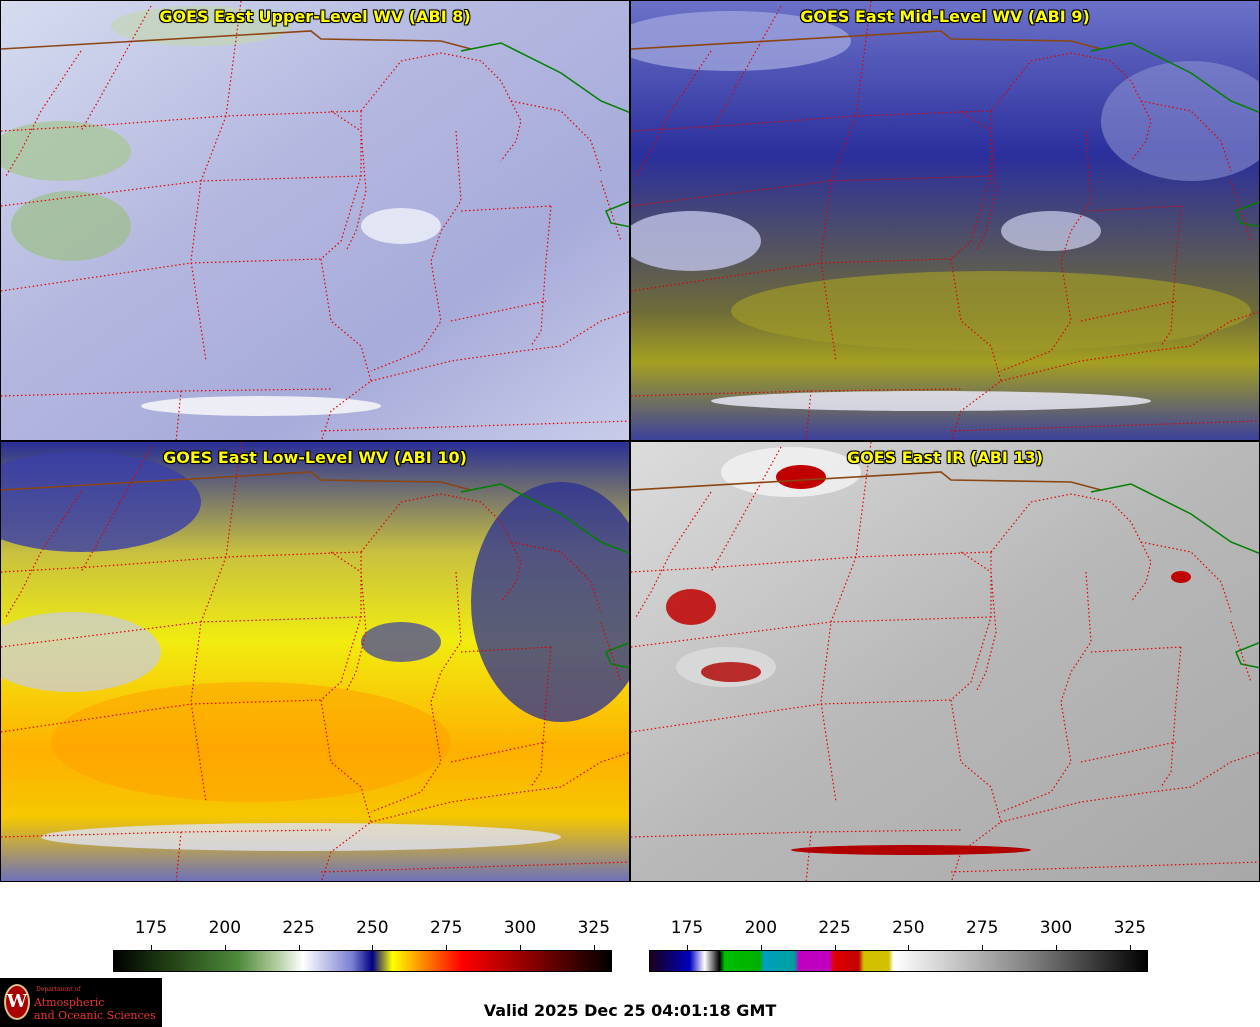 This screenshot has width=1260, height=1027. Describe the element at coordinates (362, 961) in the screenshot. I see `colorbar-wv` at that location.